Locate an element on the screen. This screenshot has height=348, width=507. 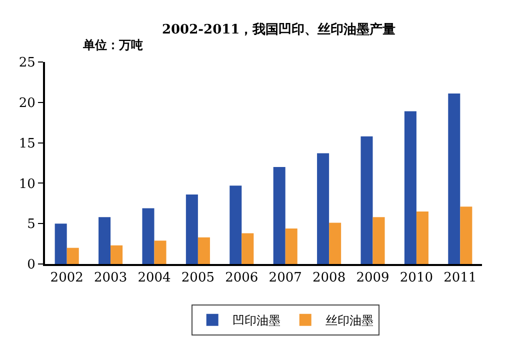
x-tick-label: 2008 is located at coordinates (329, 278).